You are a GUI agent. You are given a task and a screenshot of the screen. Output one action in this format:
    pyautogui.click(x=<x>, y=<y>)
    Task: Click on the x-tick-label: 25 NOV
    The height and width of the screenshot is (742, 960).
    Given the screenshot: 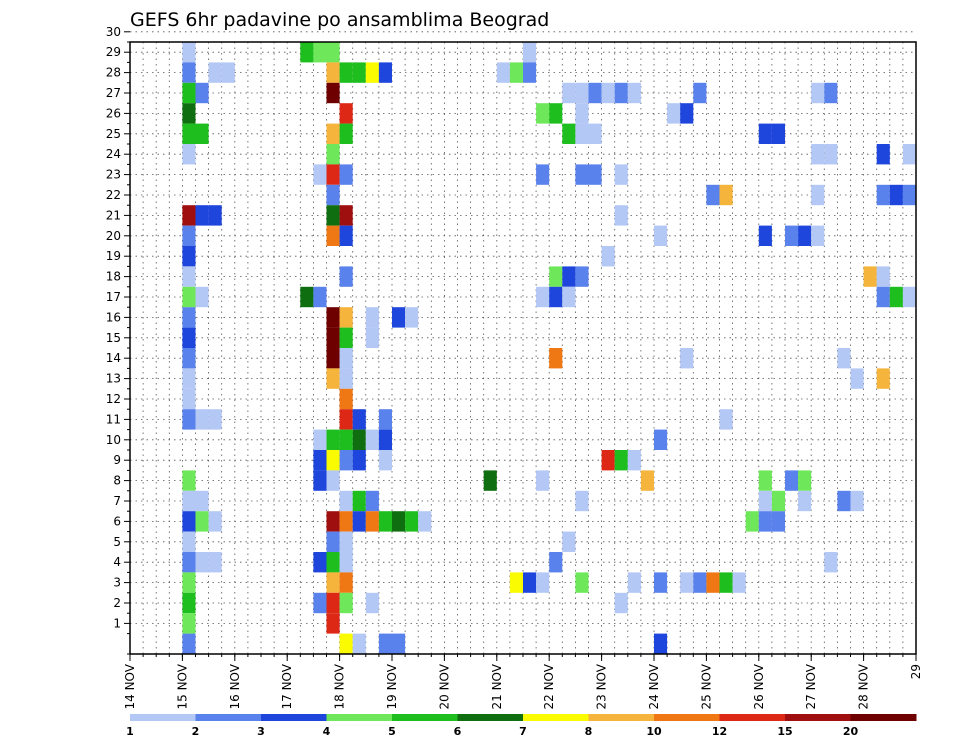 What is the action you would take?
    pyautogui.click(x=706, y=686)
    